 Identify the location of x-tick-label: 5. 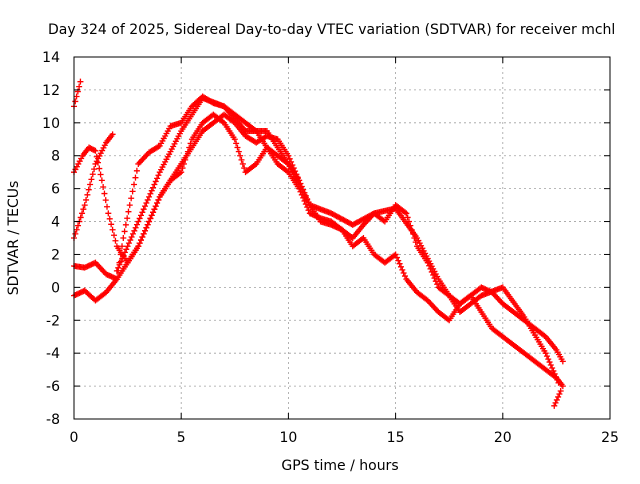
(181, 438).